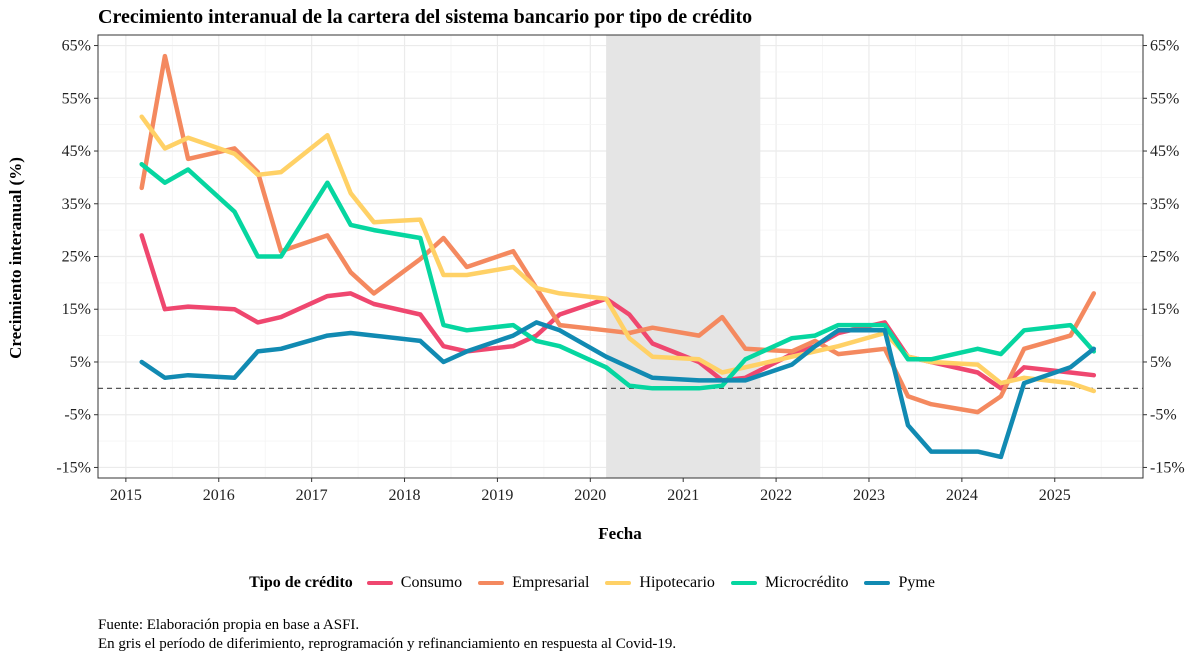 The width and height of the screenshot is (1200, 660). What do you see at coordinates (590, 495) in the screenshot?
I see `x-tick-label: 2020` at bounding box center [590, 495].